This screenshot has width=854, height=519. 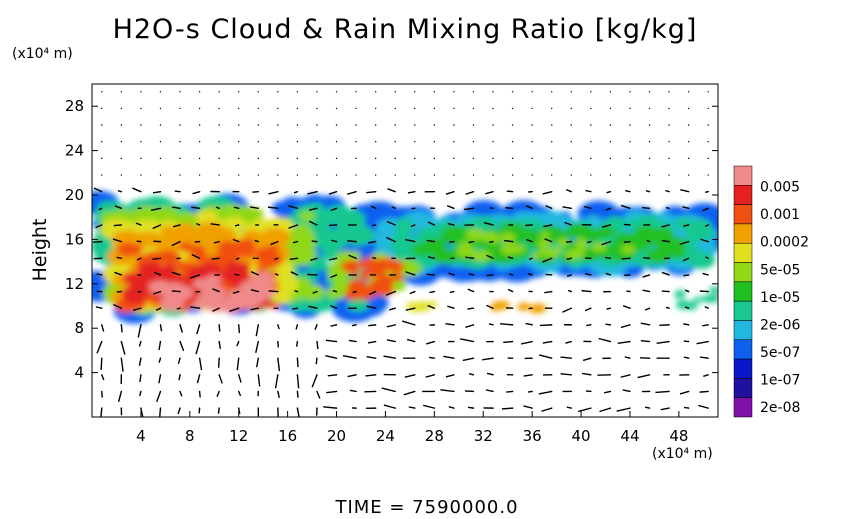 What do you see at coordinates (780, 381) in the screenshot?
I see `colorbar-label: 1e-07` at bounding box center [780, 381].